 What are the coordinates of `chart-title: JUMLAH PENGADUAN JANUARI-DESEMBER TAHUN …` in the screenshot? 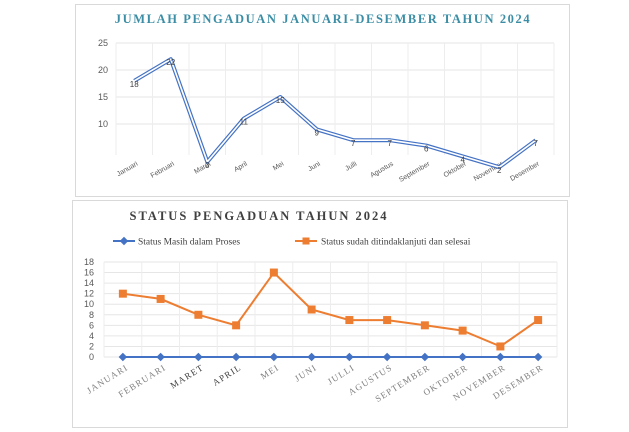 It's located at (323, 19).